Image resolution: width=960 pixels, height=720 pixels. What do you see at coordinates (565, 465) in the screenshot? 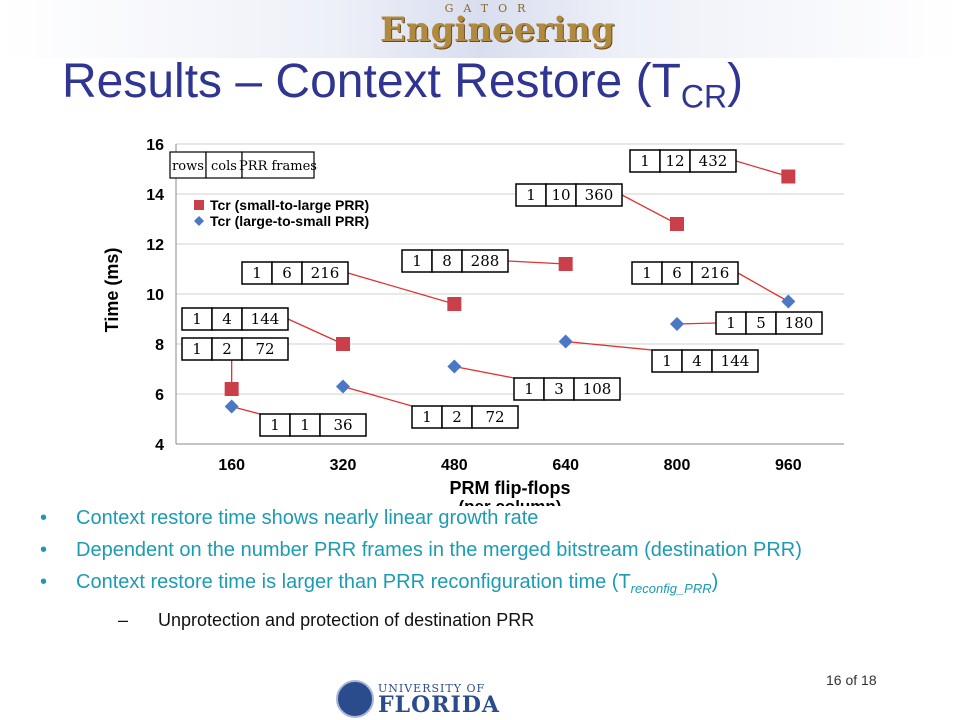
I see `x-tick-label-3: 640` at bounding box center [565, 465].